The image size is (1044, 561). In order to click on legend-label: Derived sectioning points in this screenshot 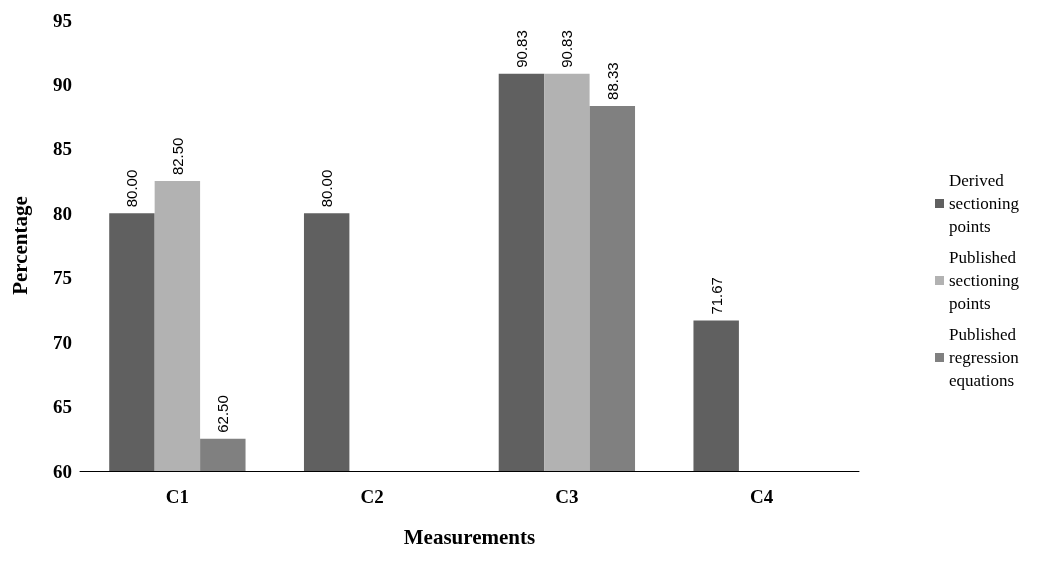, I will do `click(986, 203)`.